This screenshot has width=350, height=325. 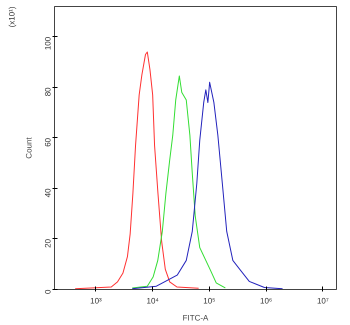 What do you see at coordinates (196, 318) in the screenshot?
I see `x-axis-title: FITC-A` at bounding box center [196, 318].